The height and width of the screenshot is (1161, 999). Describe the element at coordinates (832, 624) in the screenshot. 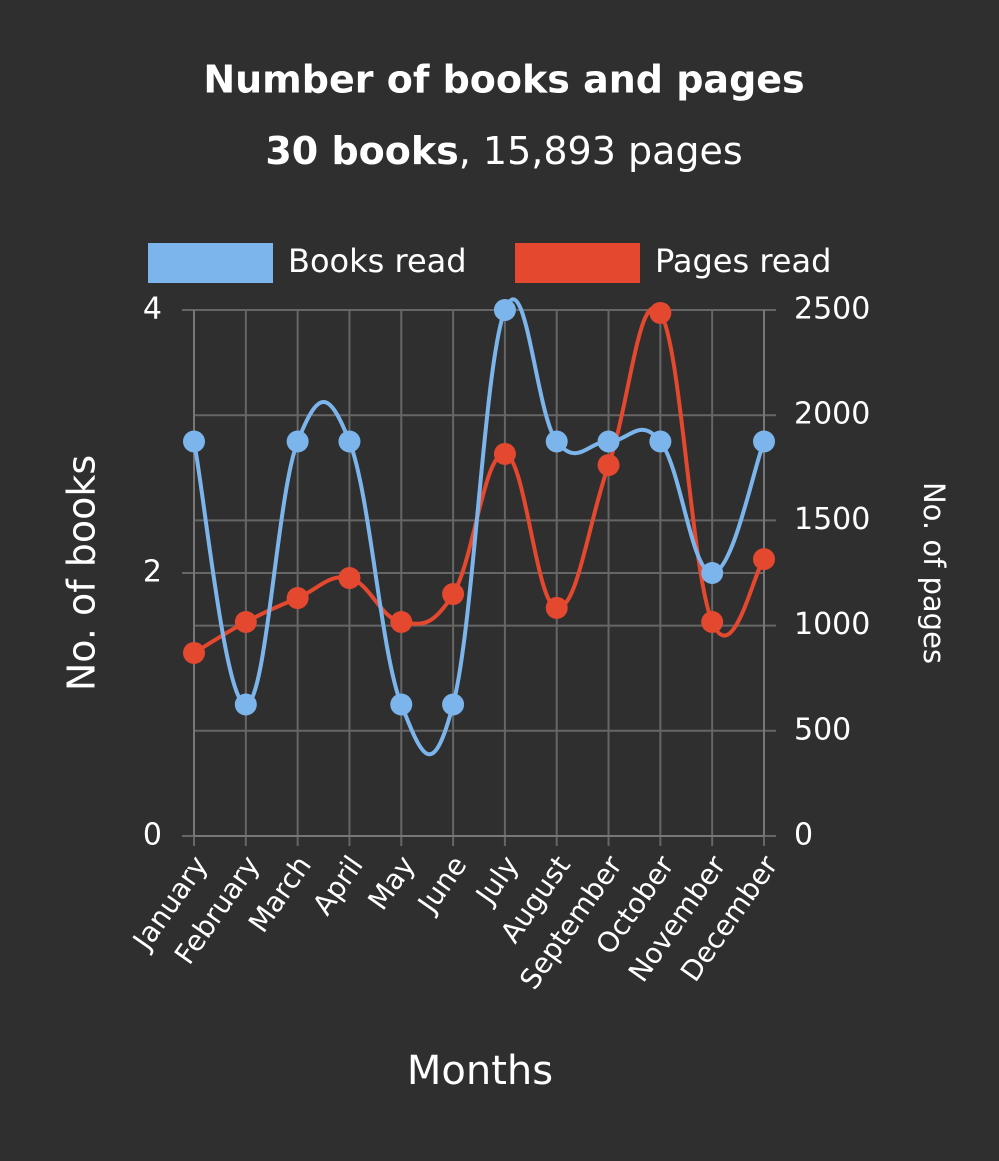

I see `y2-tick-label: 1000` at that location.